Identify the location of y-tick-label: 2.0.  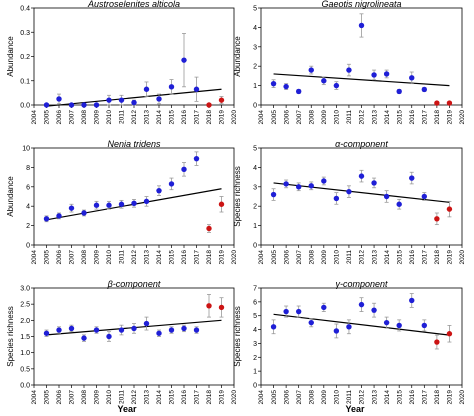
(25, 321).